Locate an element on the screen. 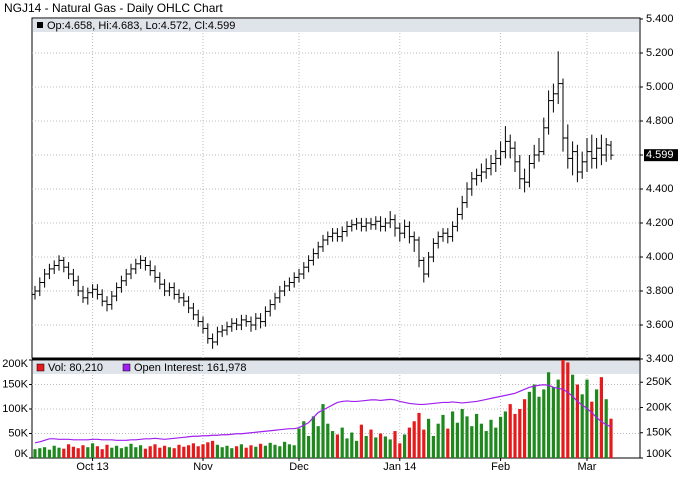  x-tick-label: Nov is located at coordinates (203, 467).